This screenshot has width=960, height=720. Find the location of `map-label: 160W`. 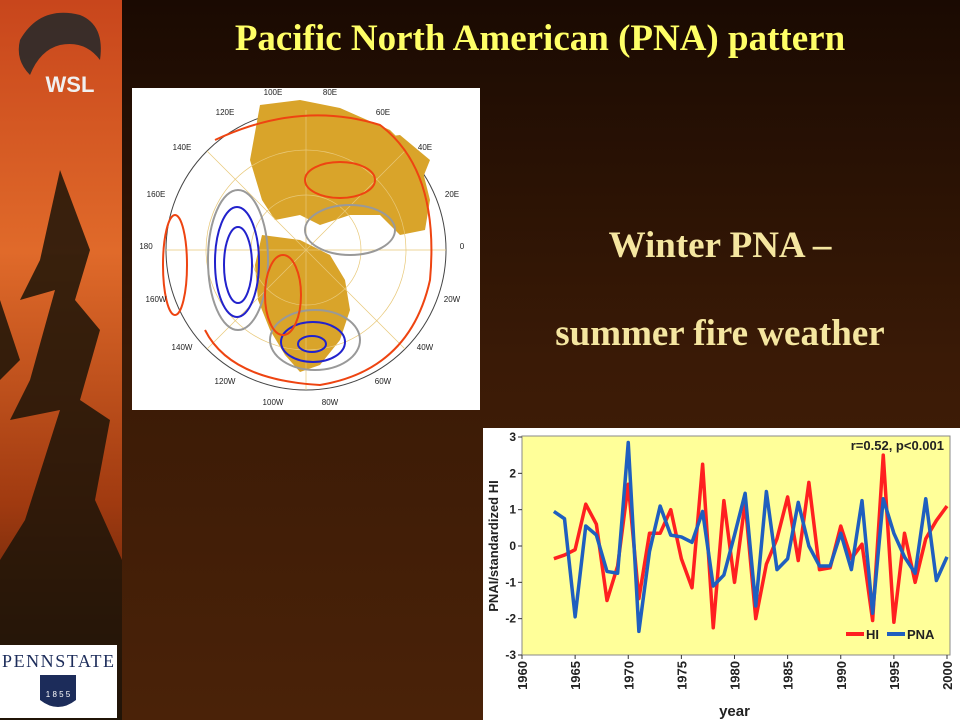

map-label: 160W is located at coordinates (156, 299).